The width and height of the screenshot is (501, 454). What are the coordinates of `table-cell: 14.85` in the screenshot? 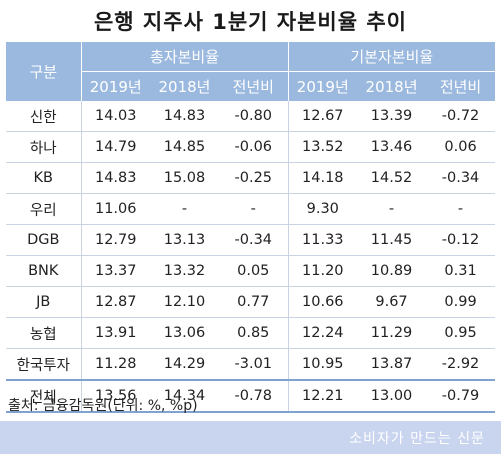 It's located at (184, 147).